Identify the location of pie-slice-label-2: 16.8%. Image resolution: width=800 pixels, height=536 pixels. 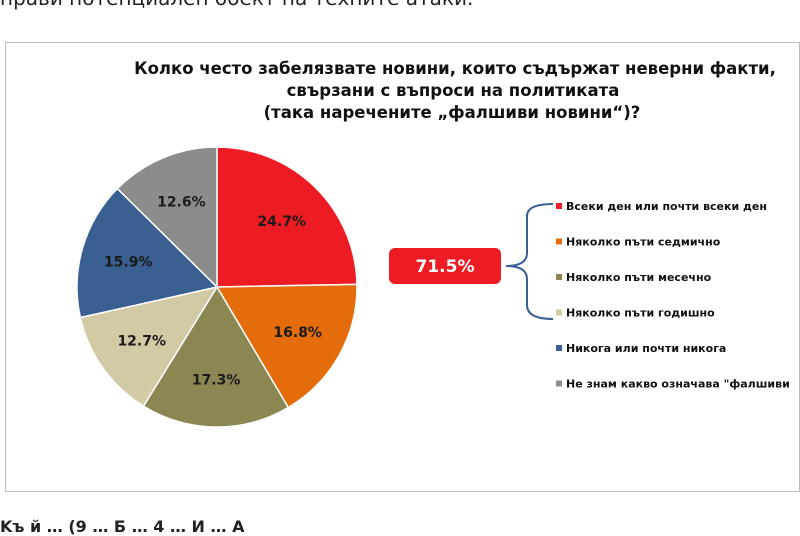
(297, 333).